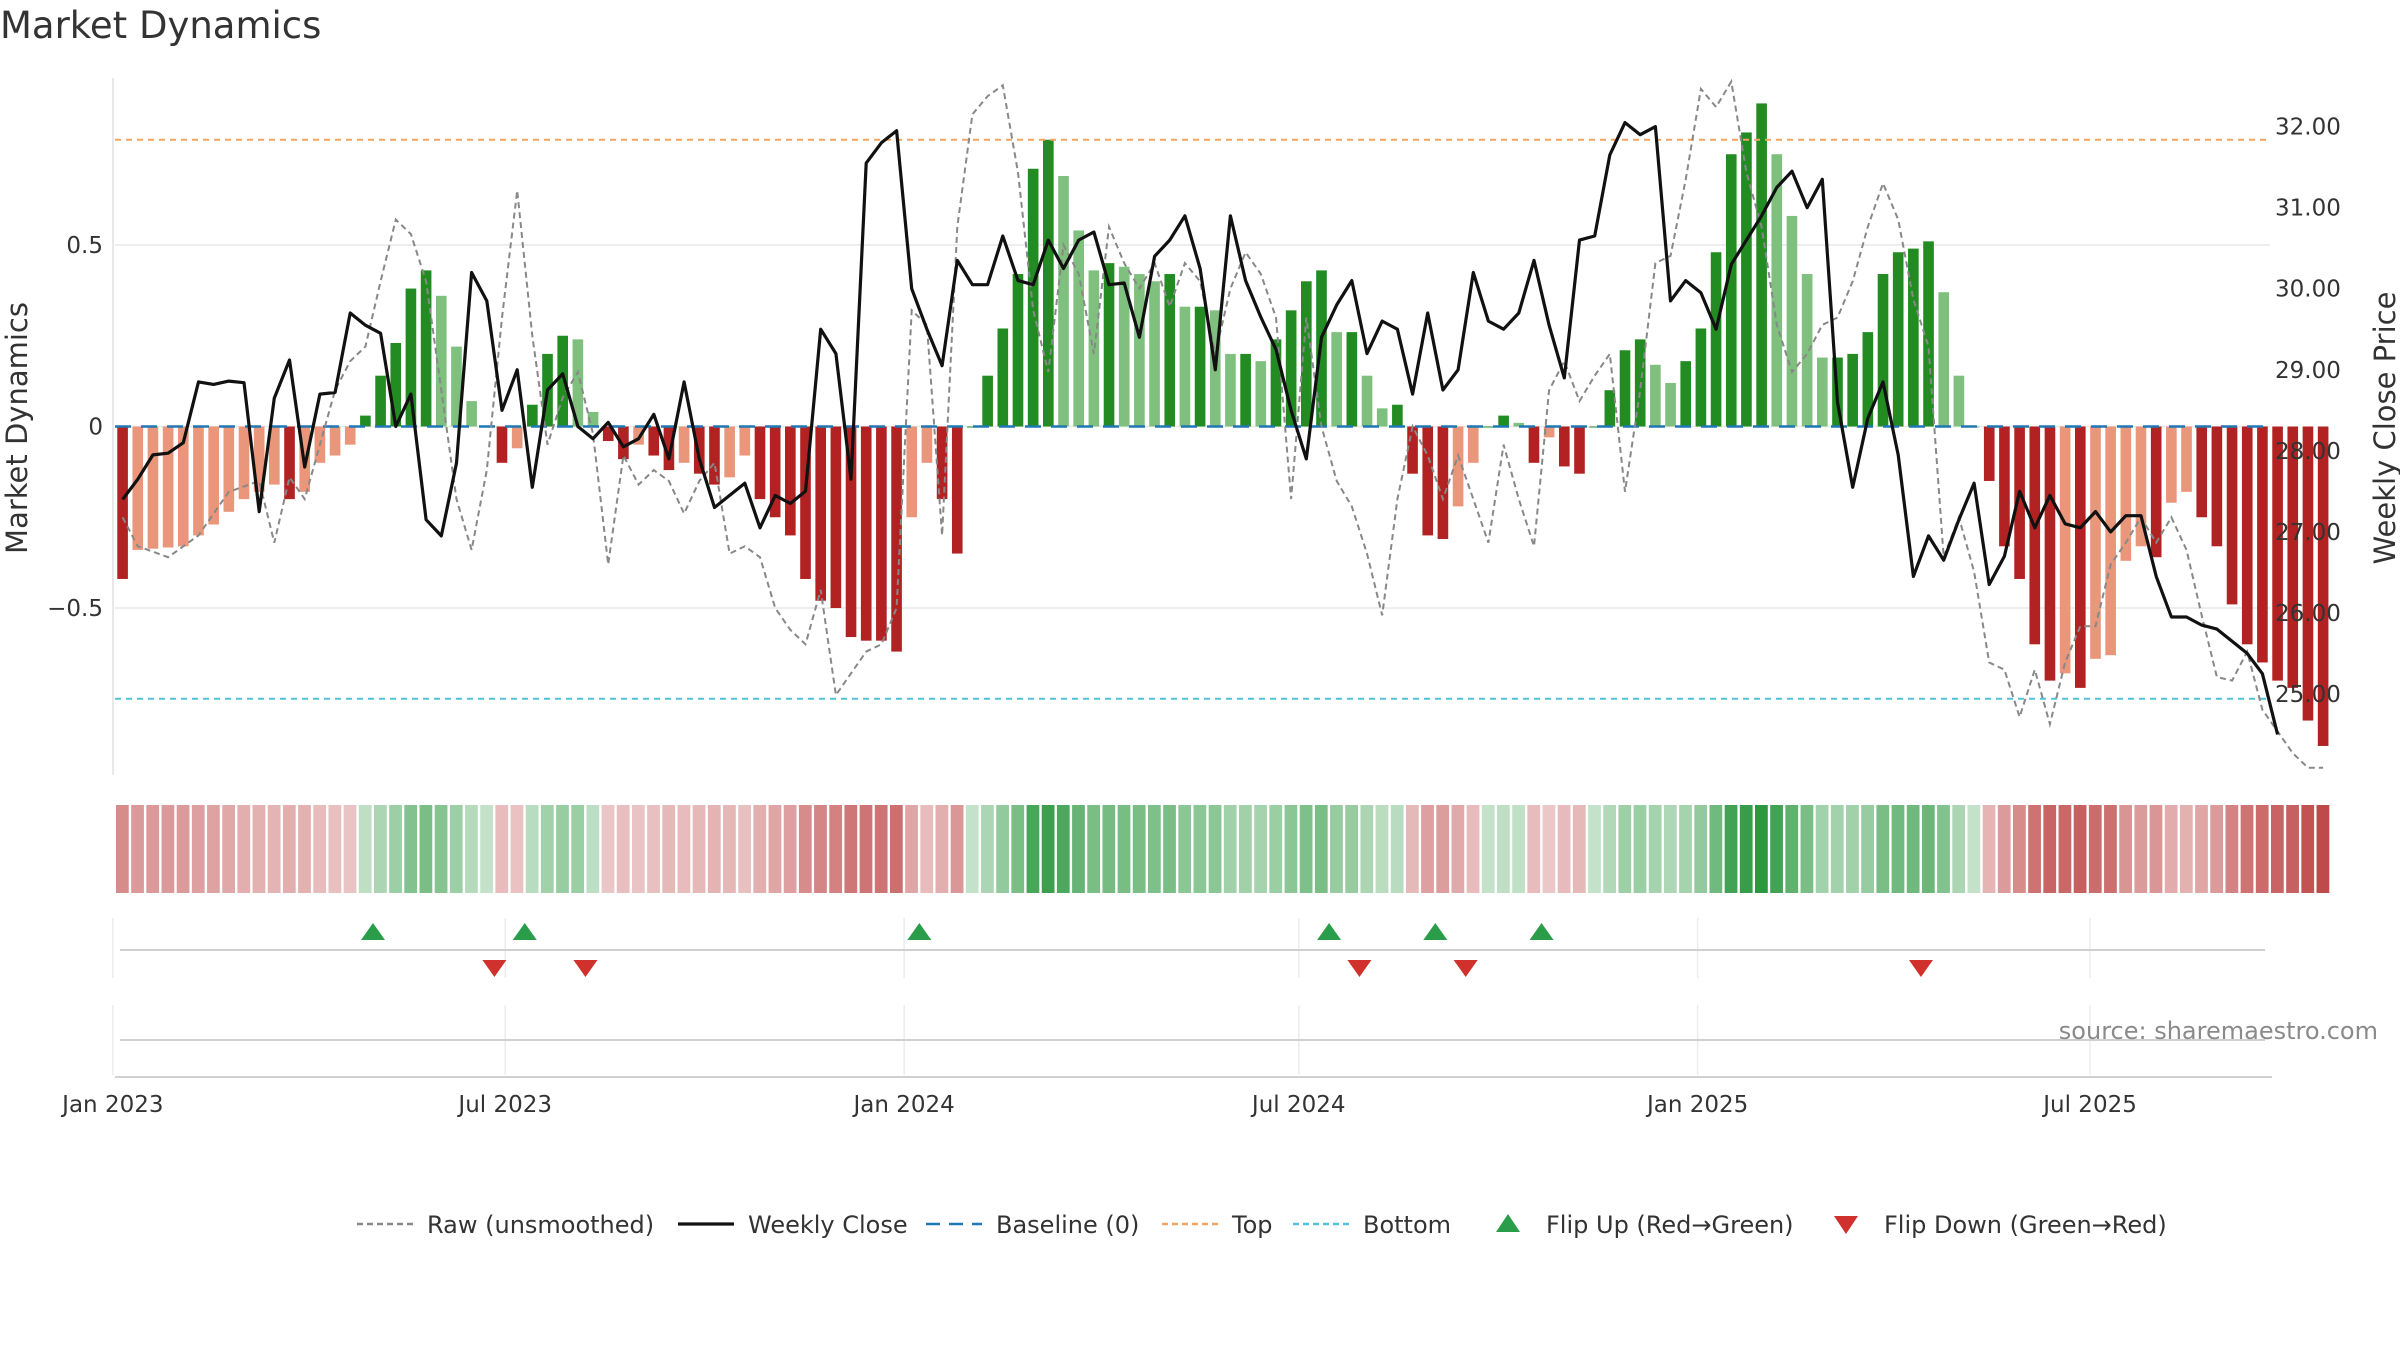  I want to click on flip-up-marker, so click(372, 931).